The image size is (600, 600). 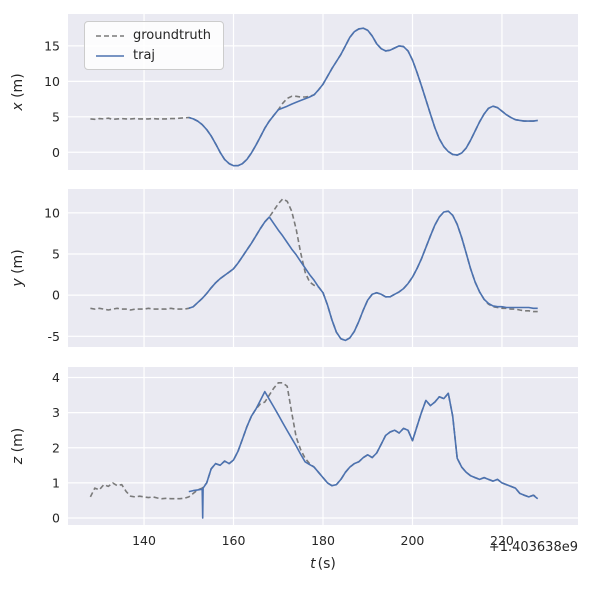 I want to click on x-tick-label: 200, so click(x=413, y=540).